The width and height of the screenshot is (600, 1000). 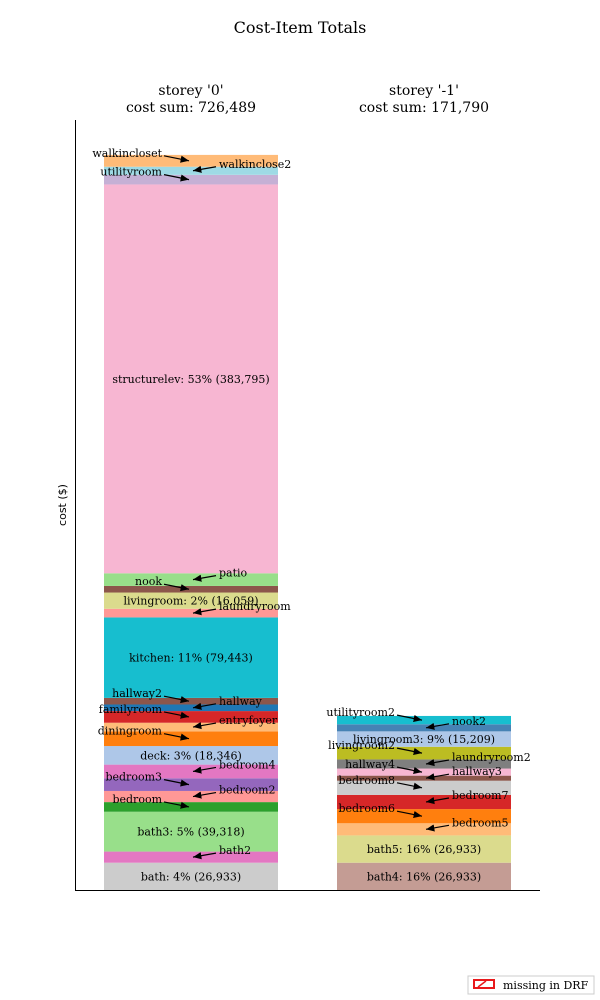 I want to click on segment-label-bedroom: bedroom, so click(x=137, y=799).